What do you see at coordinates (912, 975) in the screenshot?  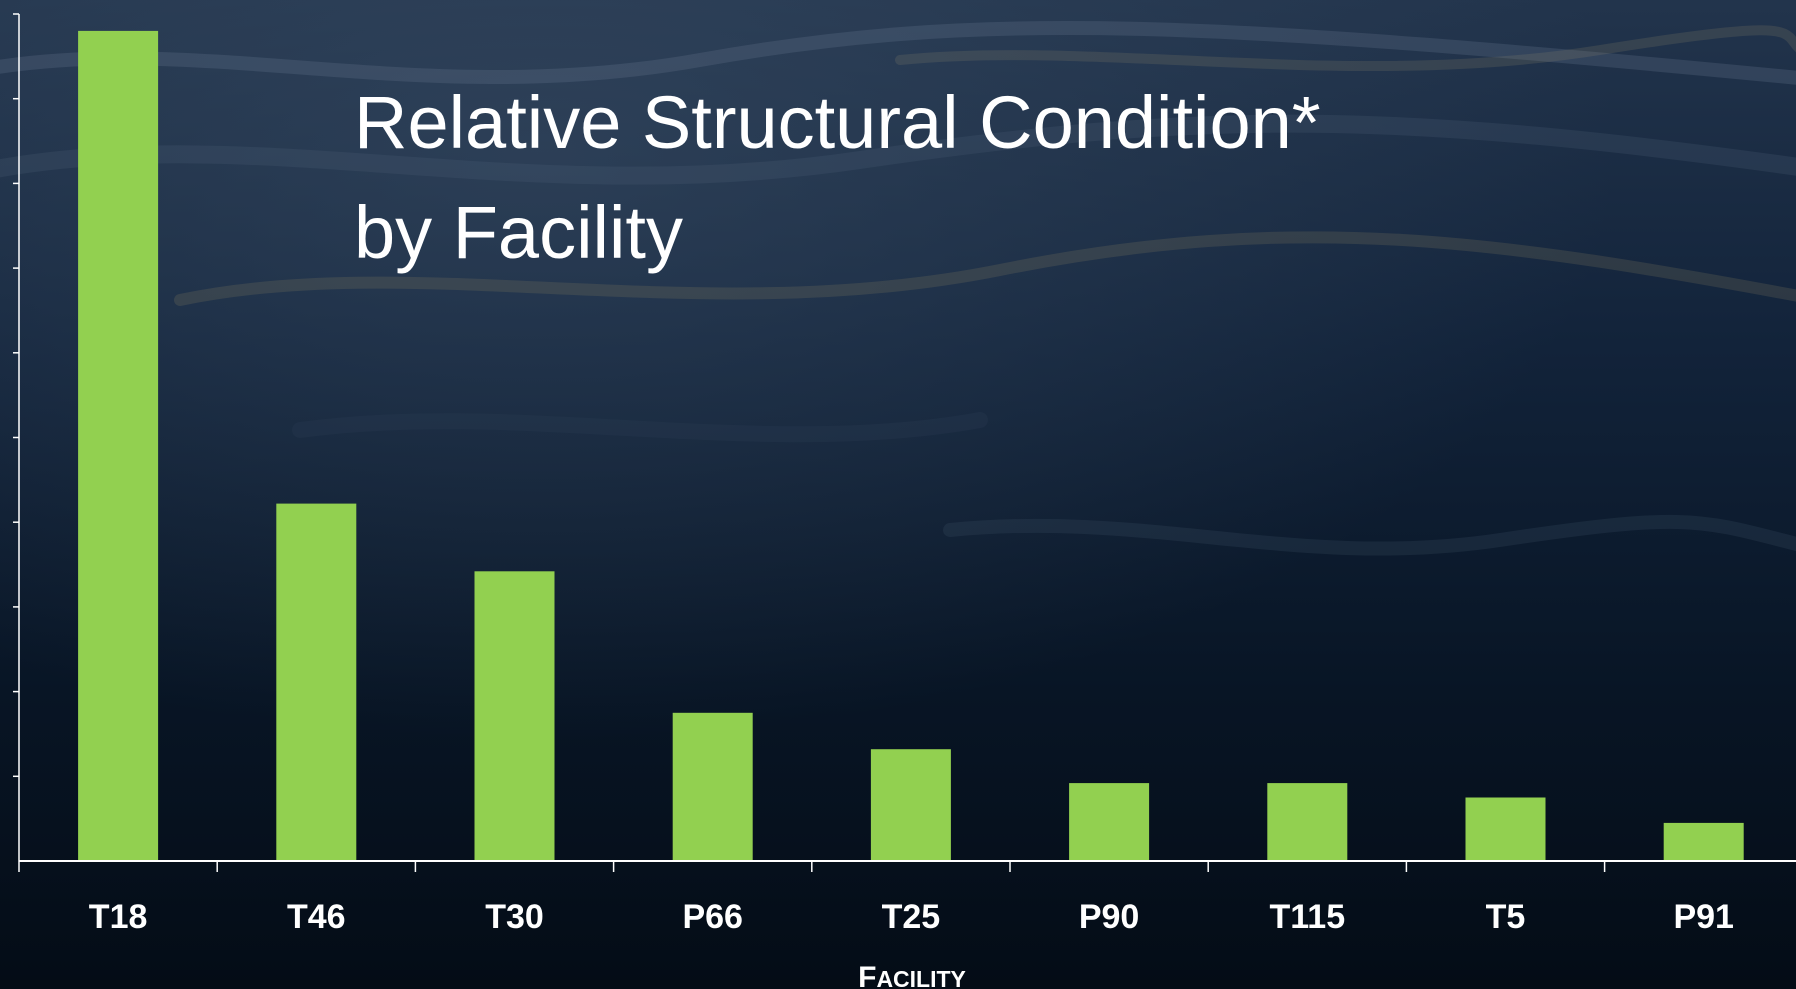 I see `x-axis-title: FACILITY` at bounding box center [912, 975].